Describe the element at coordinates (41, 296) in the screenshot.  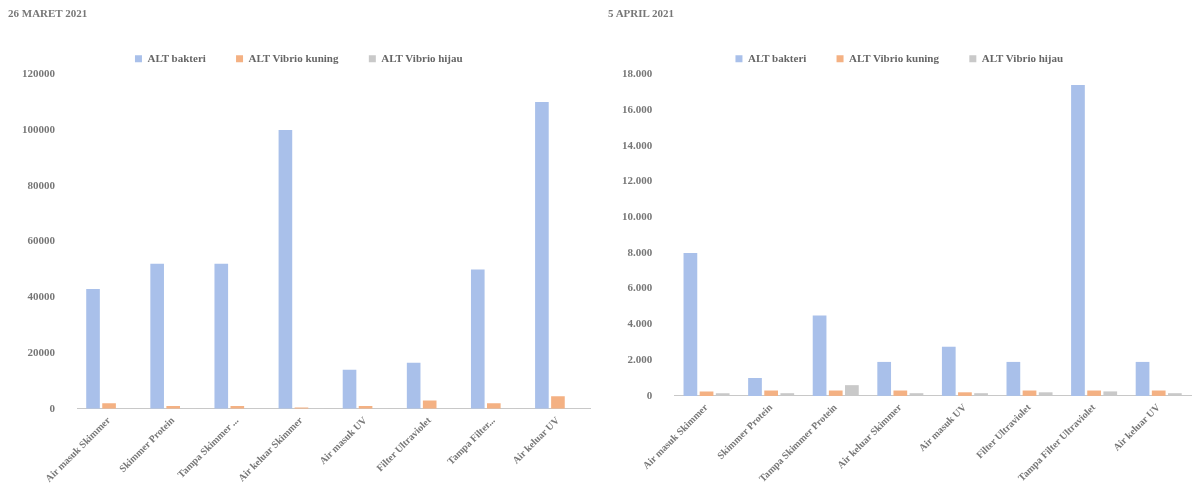
I see `y-tick-label: 40000` at that location.